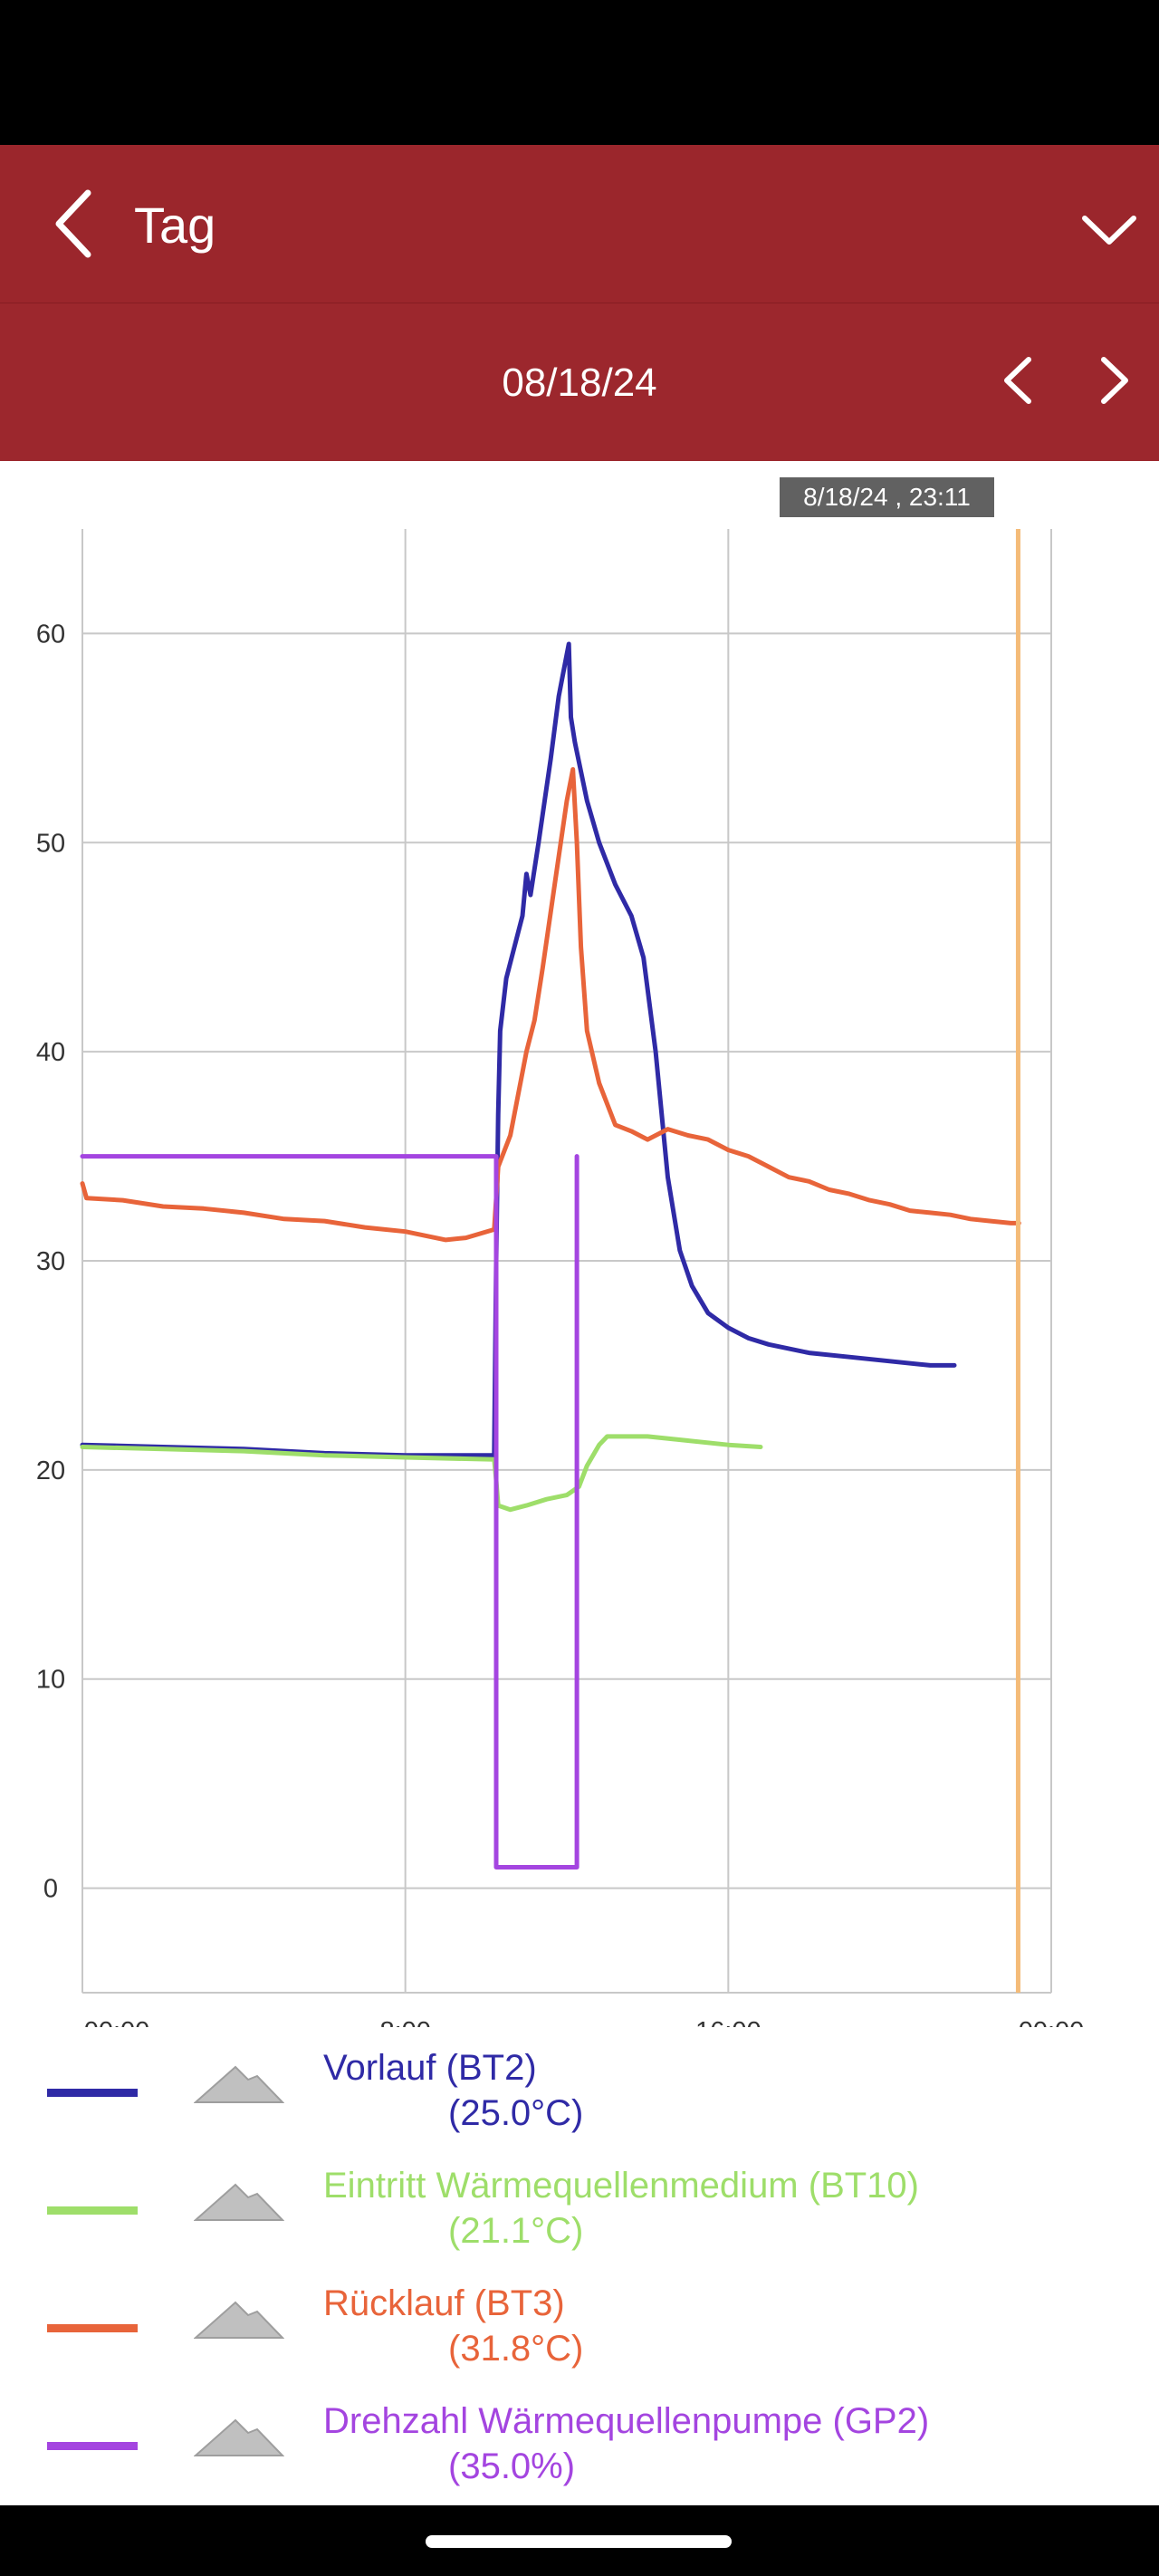 Image resolution: width=1159 pixels, height=2576 pixels. Describe the element at coordinates (887, 497) in the screenshot. I see `cursor-tooltip: 8/18/24 , 23:11` at that location.